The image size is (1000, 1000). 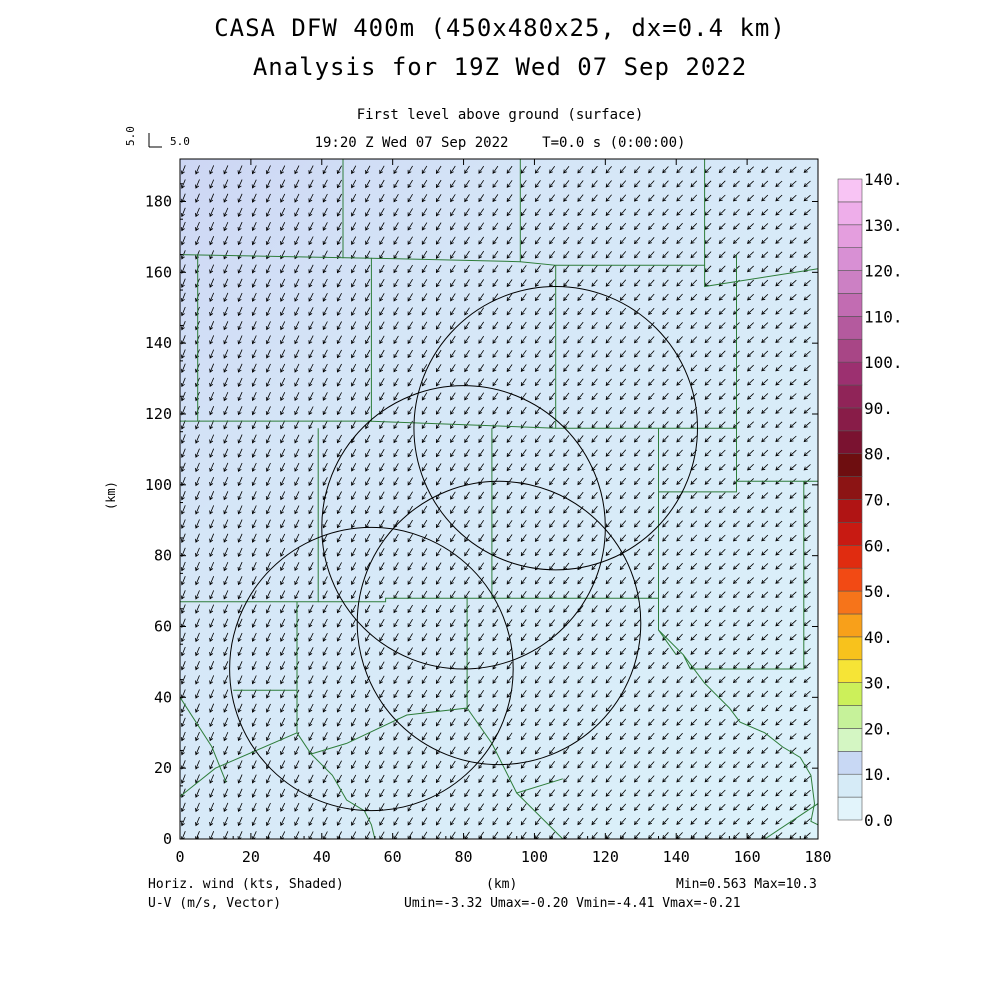 I want to click on colorbar-label: 70., so click(x=878, y=500).